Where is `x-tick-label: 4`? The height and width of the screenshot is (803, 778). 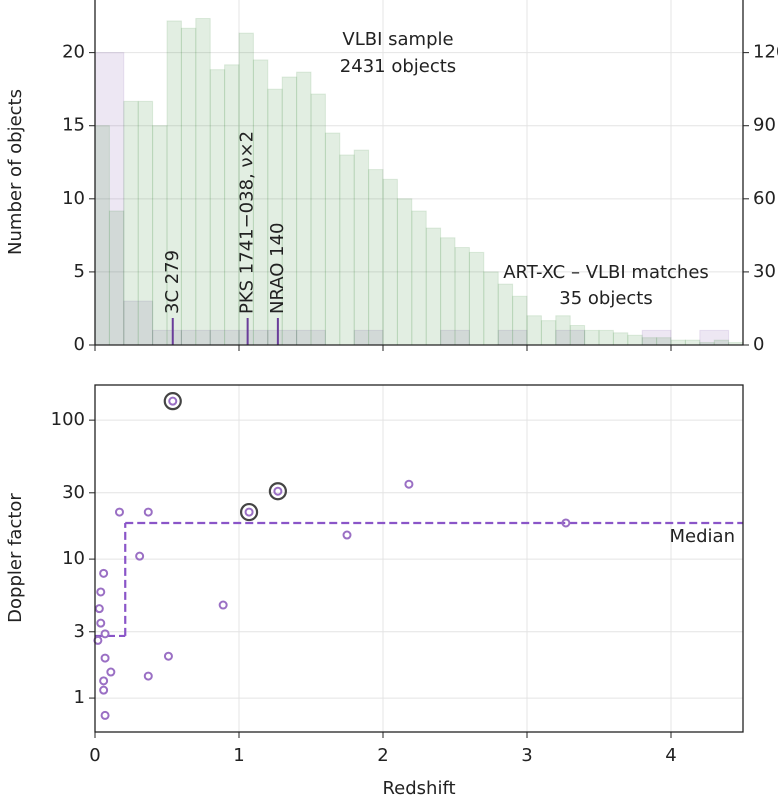
x-tick-label: 4 is located at coordinates (670, 755).